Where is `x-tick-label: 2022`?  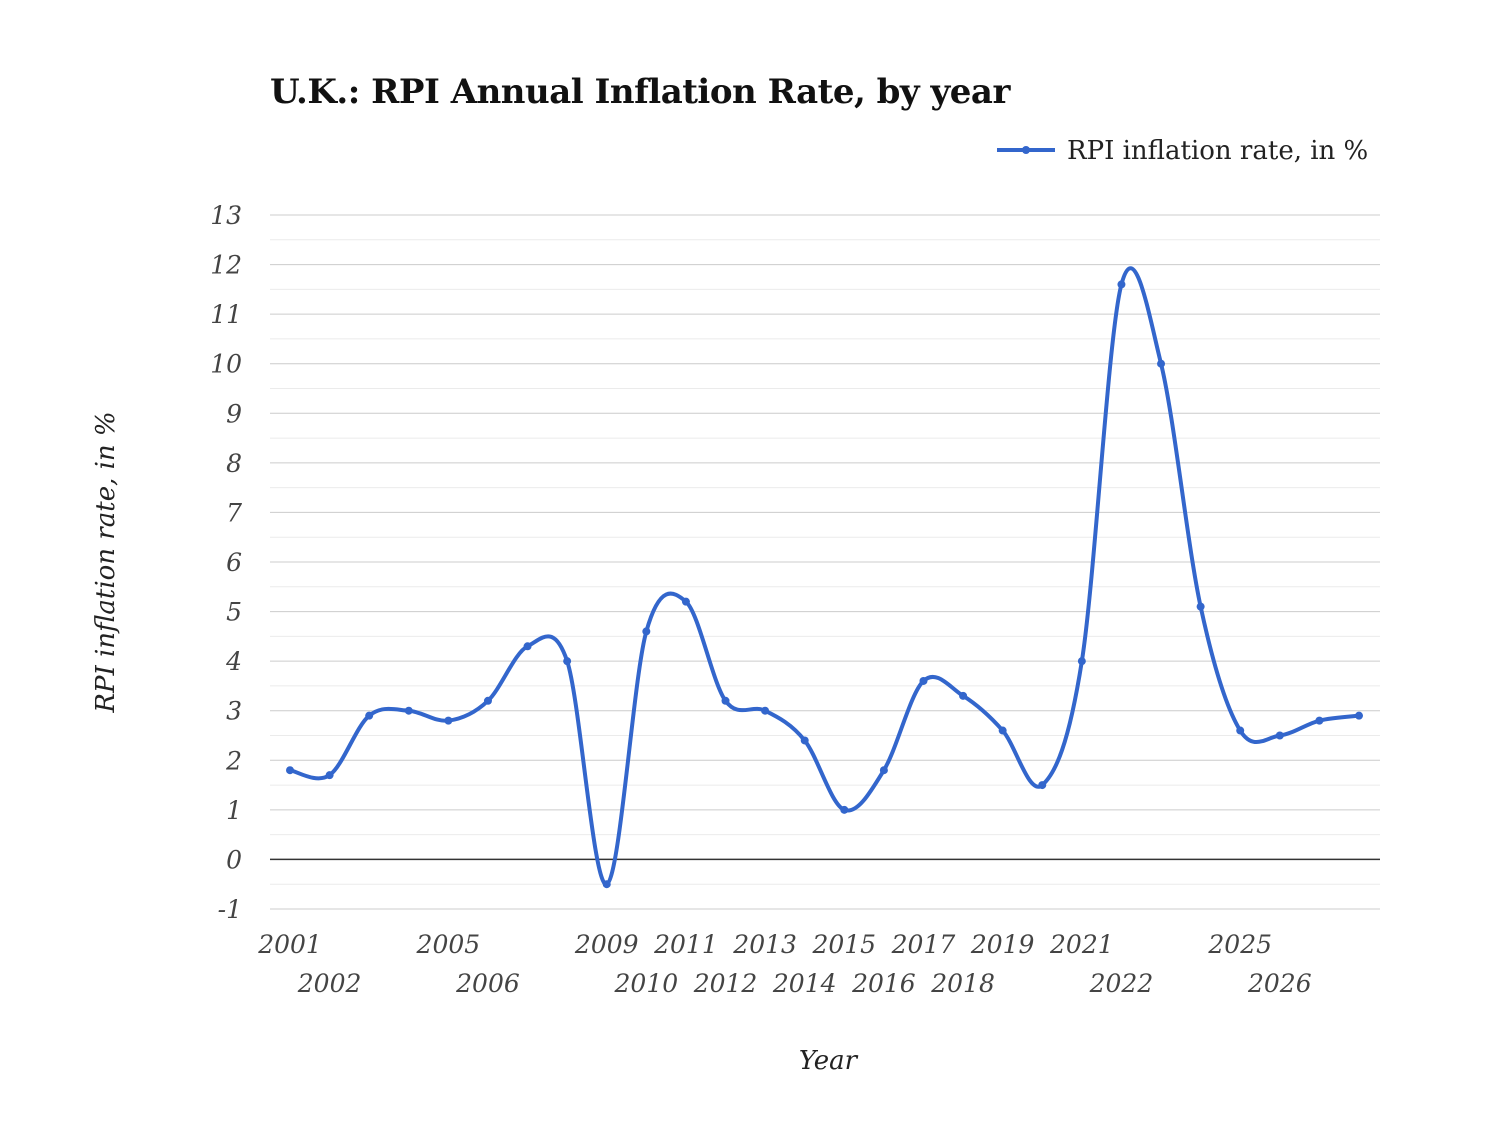
x-tick-label: 2022 is located at coordinates (1121, 983).